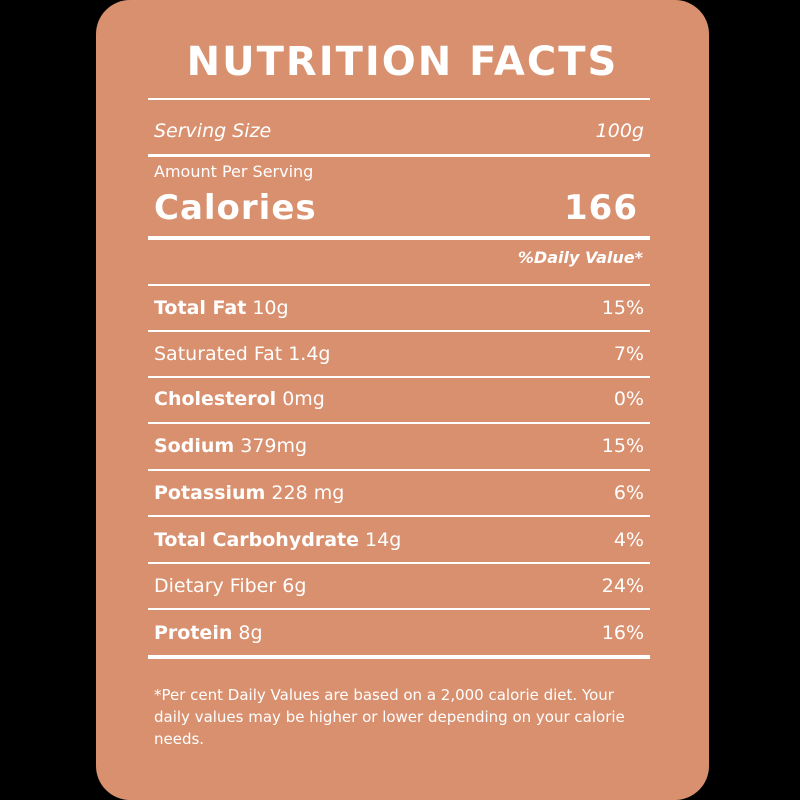 The image size is (800, 800). Describe the element at coordinates (622, 633) in the screenshot. I see `nutrient-dv: 16%` at that location.